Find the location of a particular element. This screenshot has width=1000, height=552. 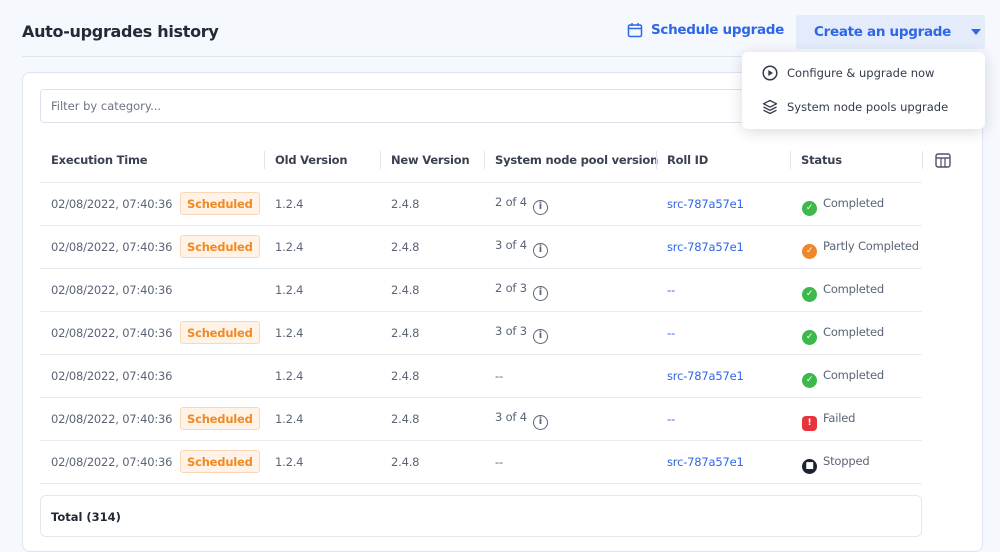

column-header-status: Status is located at coordinates (821, 160).